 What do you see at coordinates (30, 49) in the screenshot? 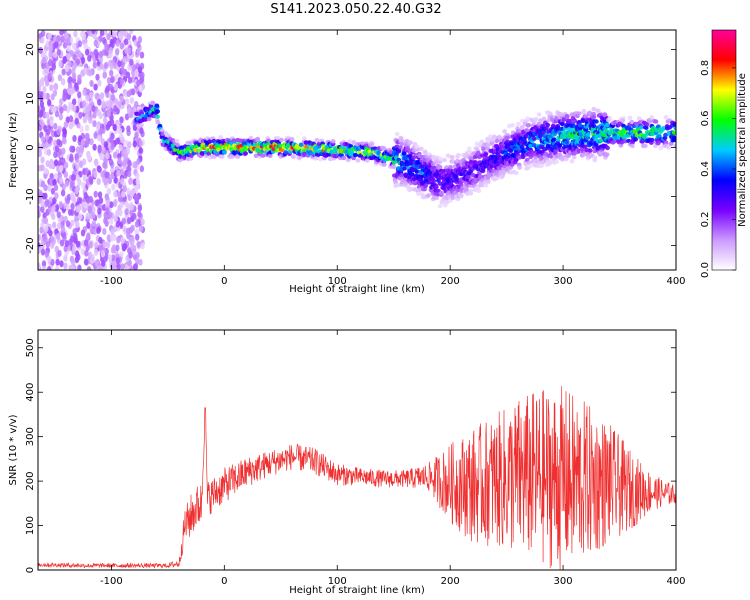
I see `spectrogram-y-tick-label: 20` at bounding box center [30, 49].